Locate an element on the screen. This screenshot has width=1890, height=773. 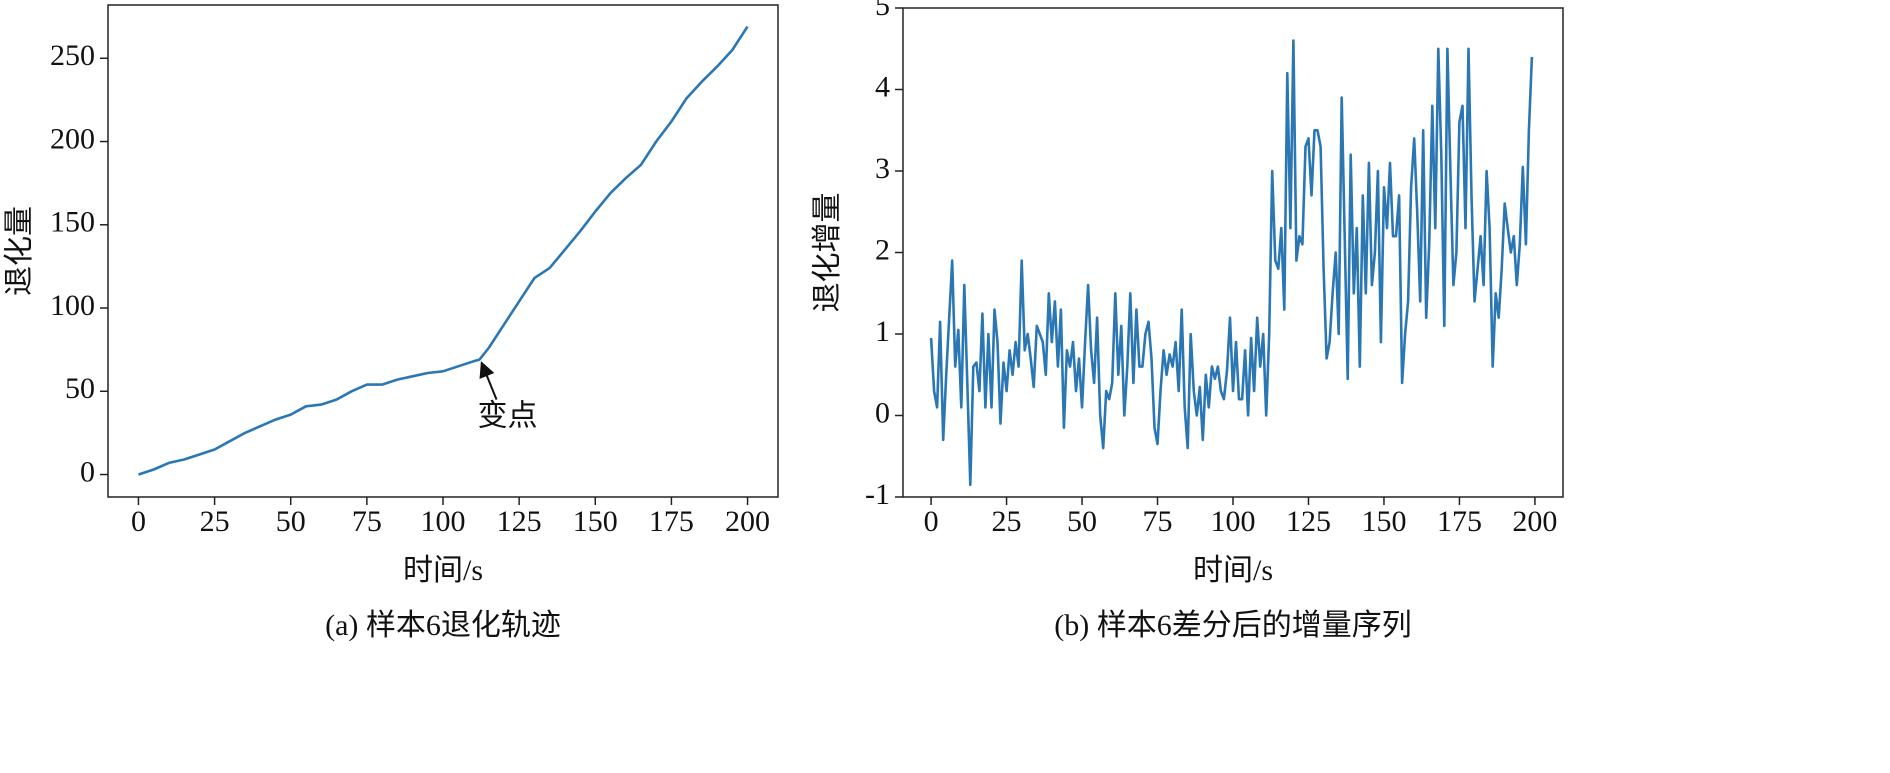
annotation-arrow is located at coordinates (488, 381).